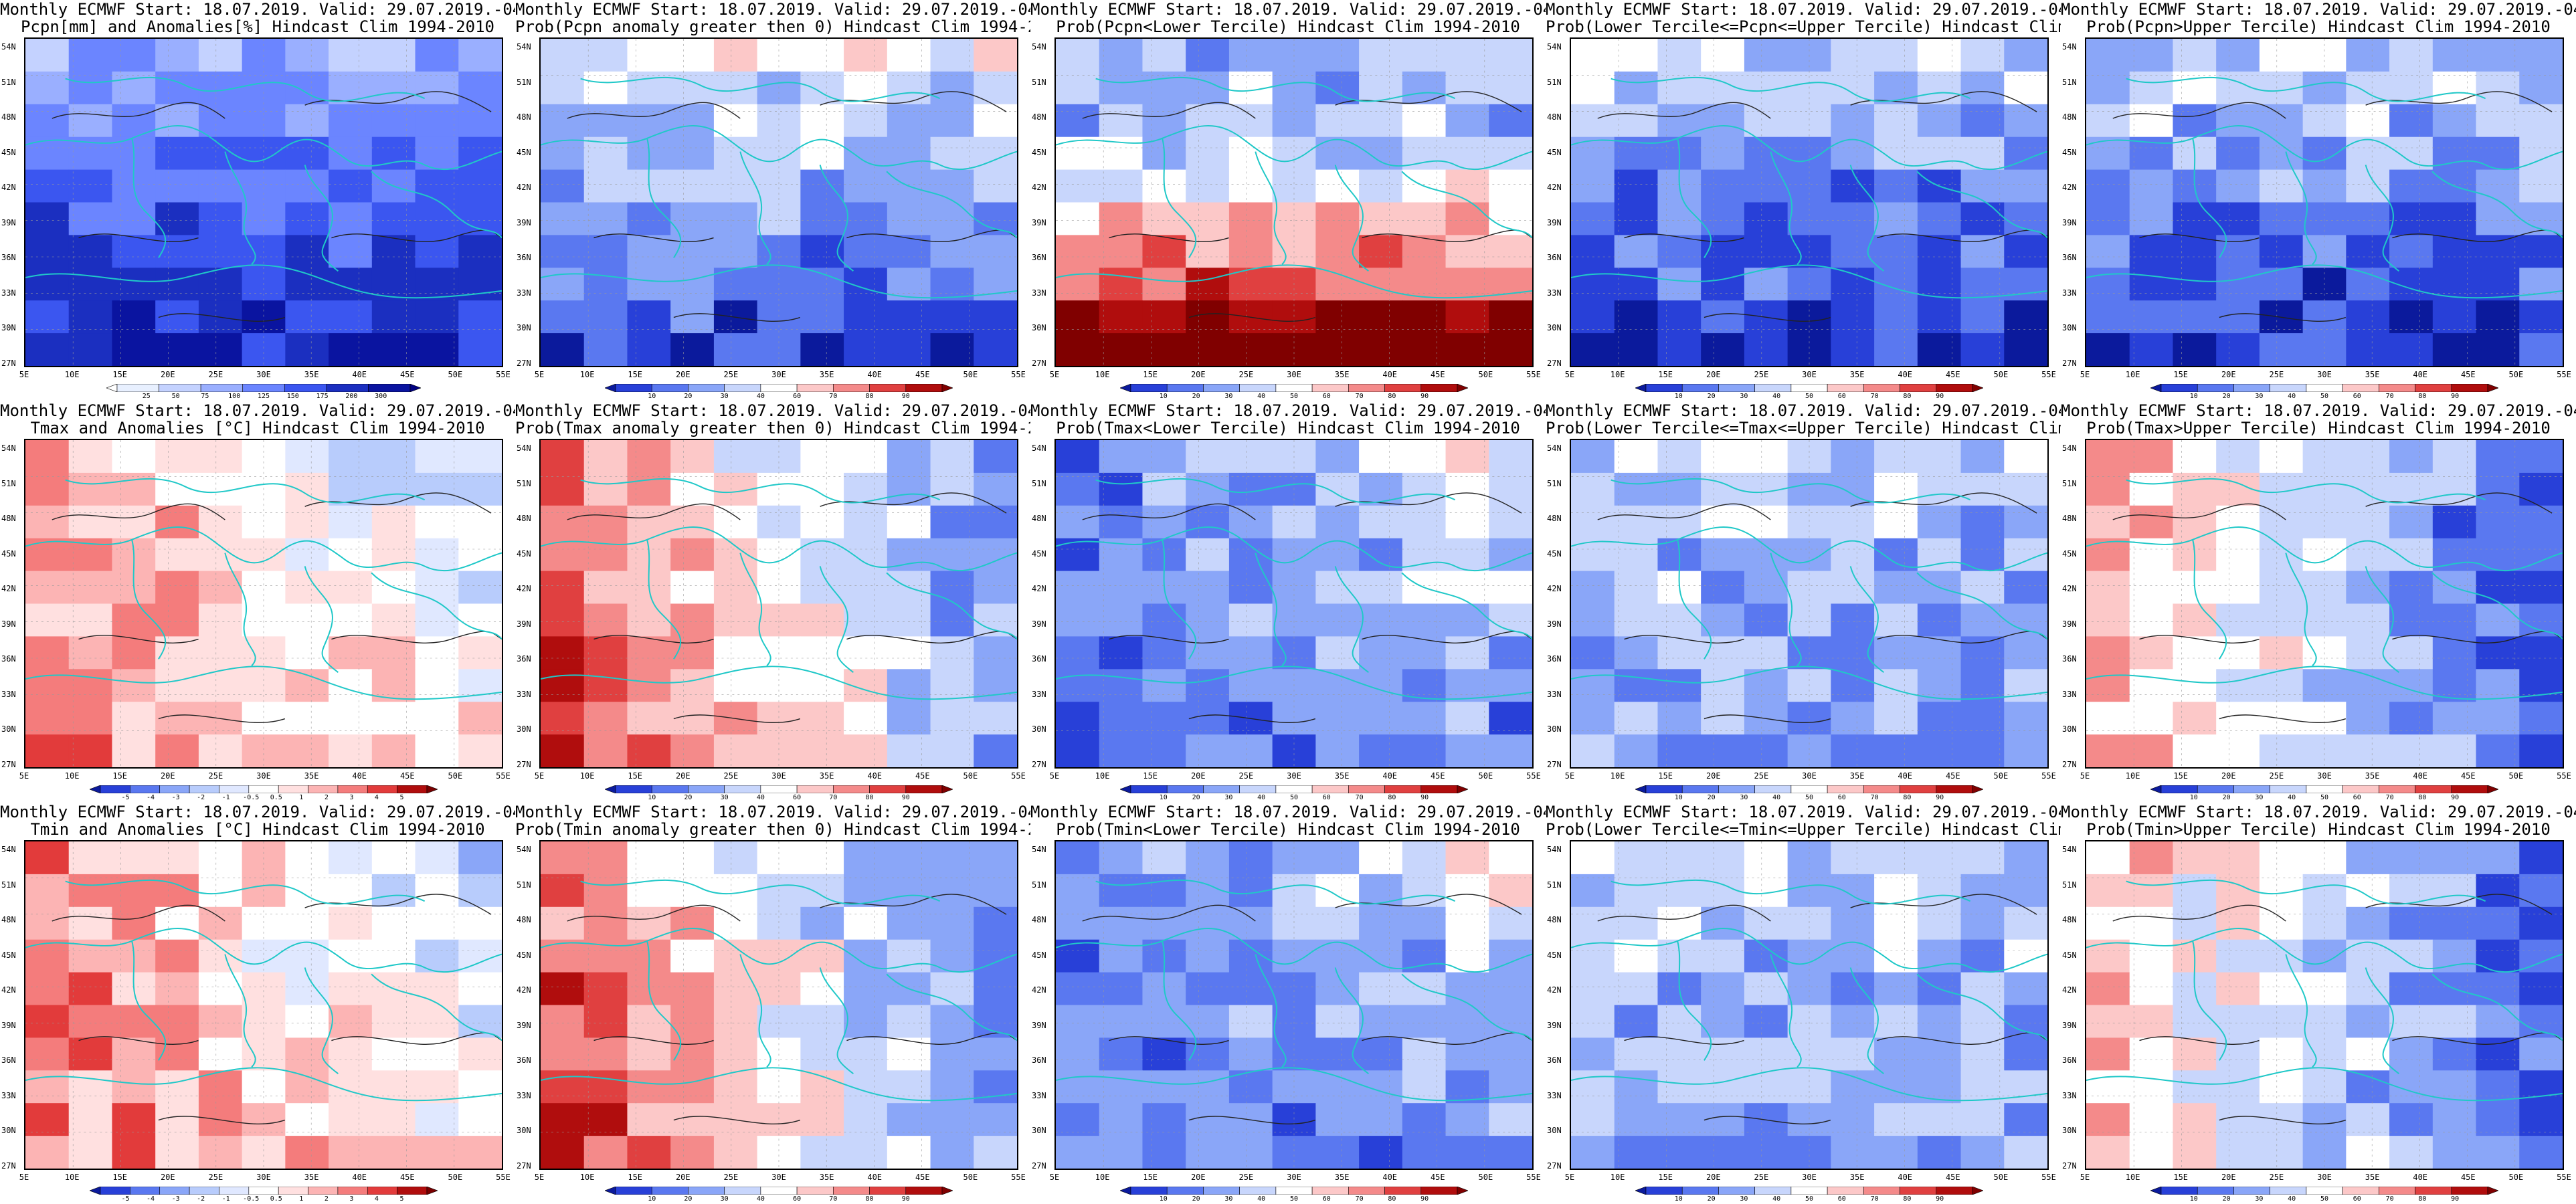  What do you see at coordinates (1246, 1177) in the screenshot?
I see `lon-tick-label: 25E` at bounding box center [1246, 1177].